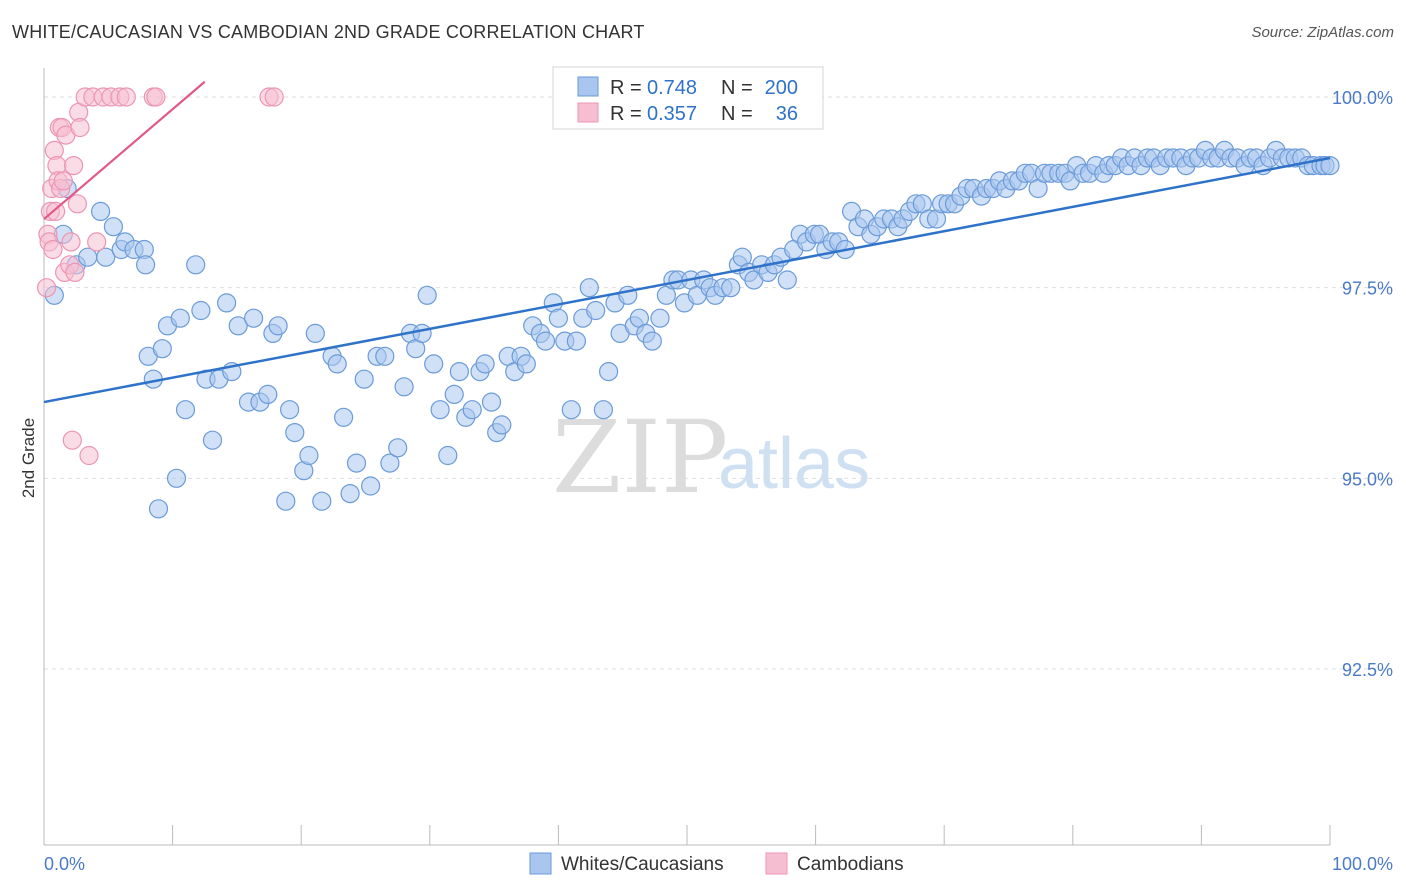  What do you see at coordinates (1367, 289) in the screenshot?
I see `y-tick-label: 97.5%` at bounding box center [1367, 289].